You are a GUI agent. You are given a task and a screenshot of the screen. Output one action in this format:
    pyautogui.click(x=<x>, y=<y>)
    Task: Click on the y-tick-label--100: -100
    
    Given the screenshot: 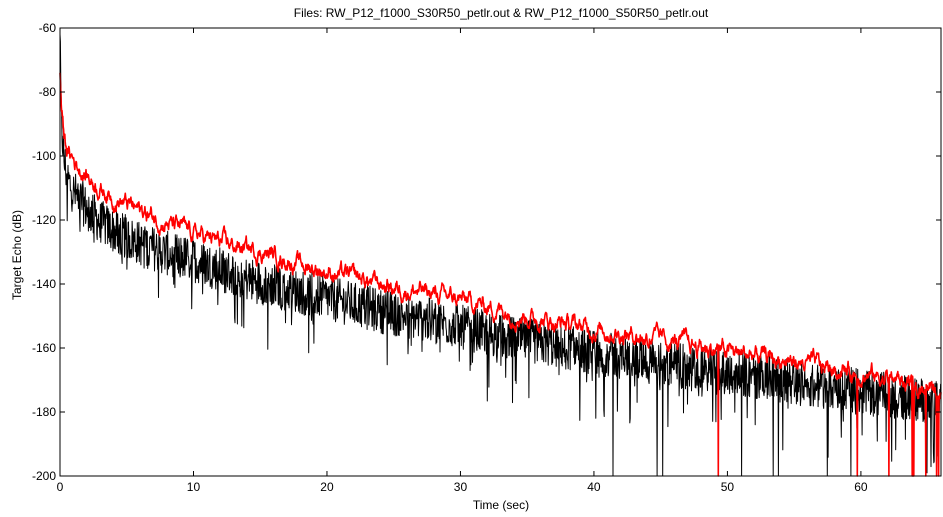 What is the action you would take?
    pyautogui.click(x=44, y=156)
    